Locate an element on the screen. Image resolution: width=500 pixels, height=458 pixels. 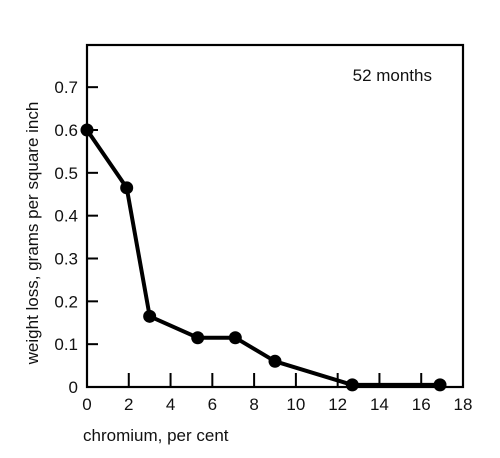
x-axis-label: chromium, per cent is located at coordinates (156, 435).